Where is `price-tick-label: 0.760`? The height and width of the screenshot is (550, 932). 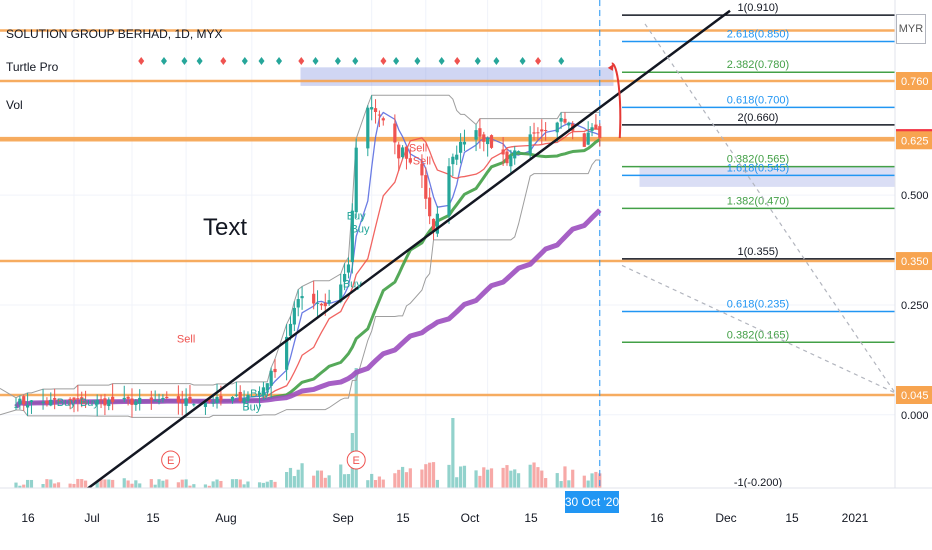 price-tick-label: 0.760 is located at coordinates (915, 82).